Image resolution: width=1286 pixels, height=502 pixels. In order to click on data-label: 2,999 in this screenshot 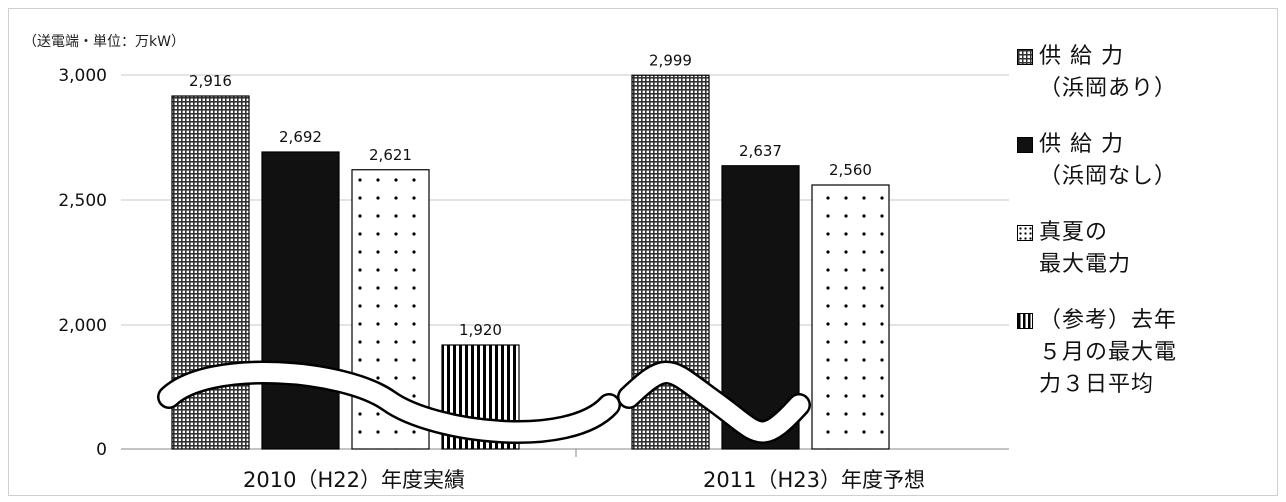, I will do `click(670, 60)`.